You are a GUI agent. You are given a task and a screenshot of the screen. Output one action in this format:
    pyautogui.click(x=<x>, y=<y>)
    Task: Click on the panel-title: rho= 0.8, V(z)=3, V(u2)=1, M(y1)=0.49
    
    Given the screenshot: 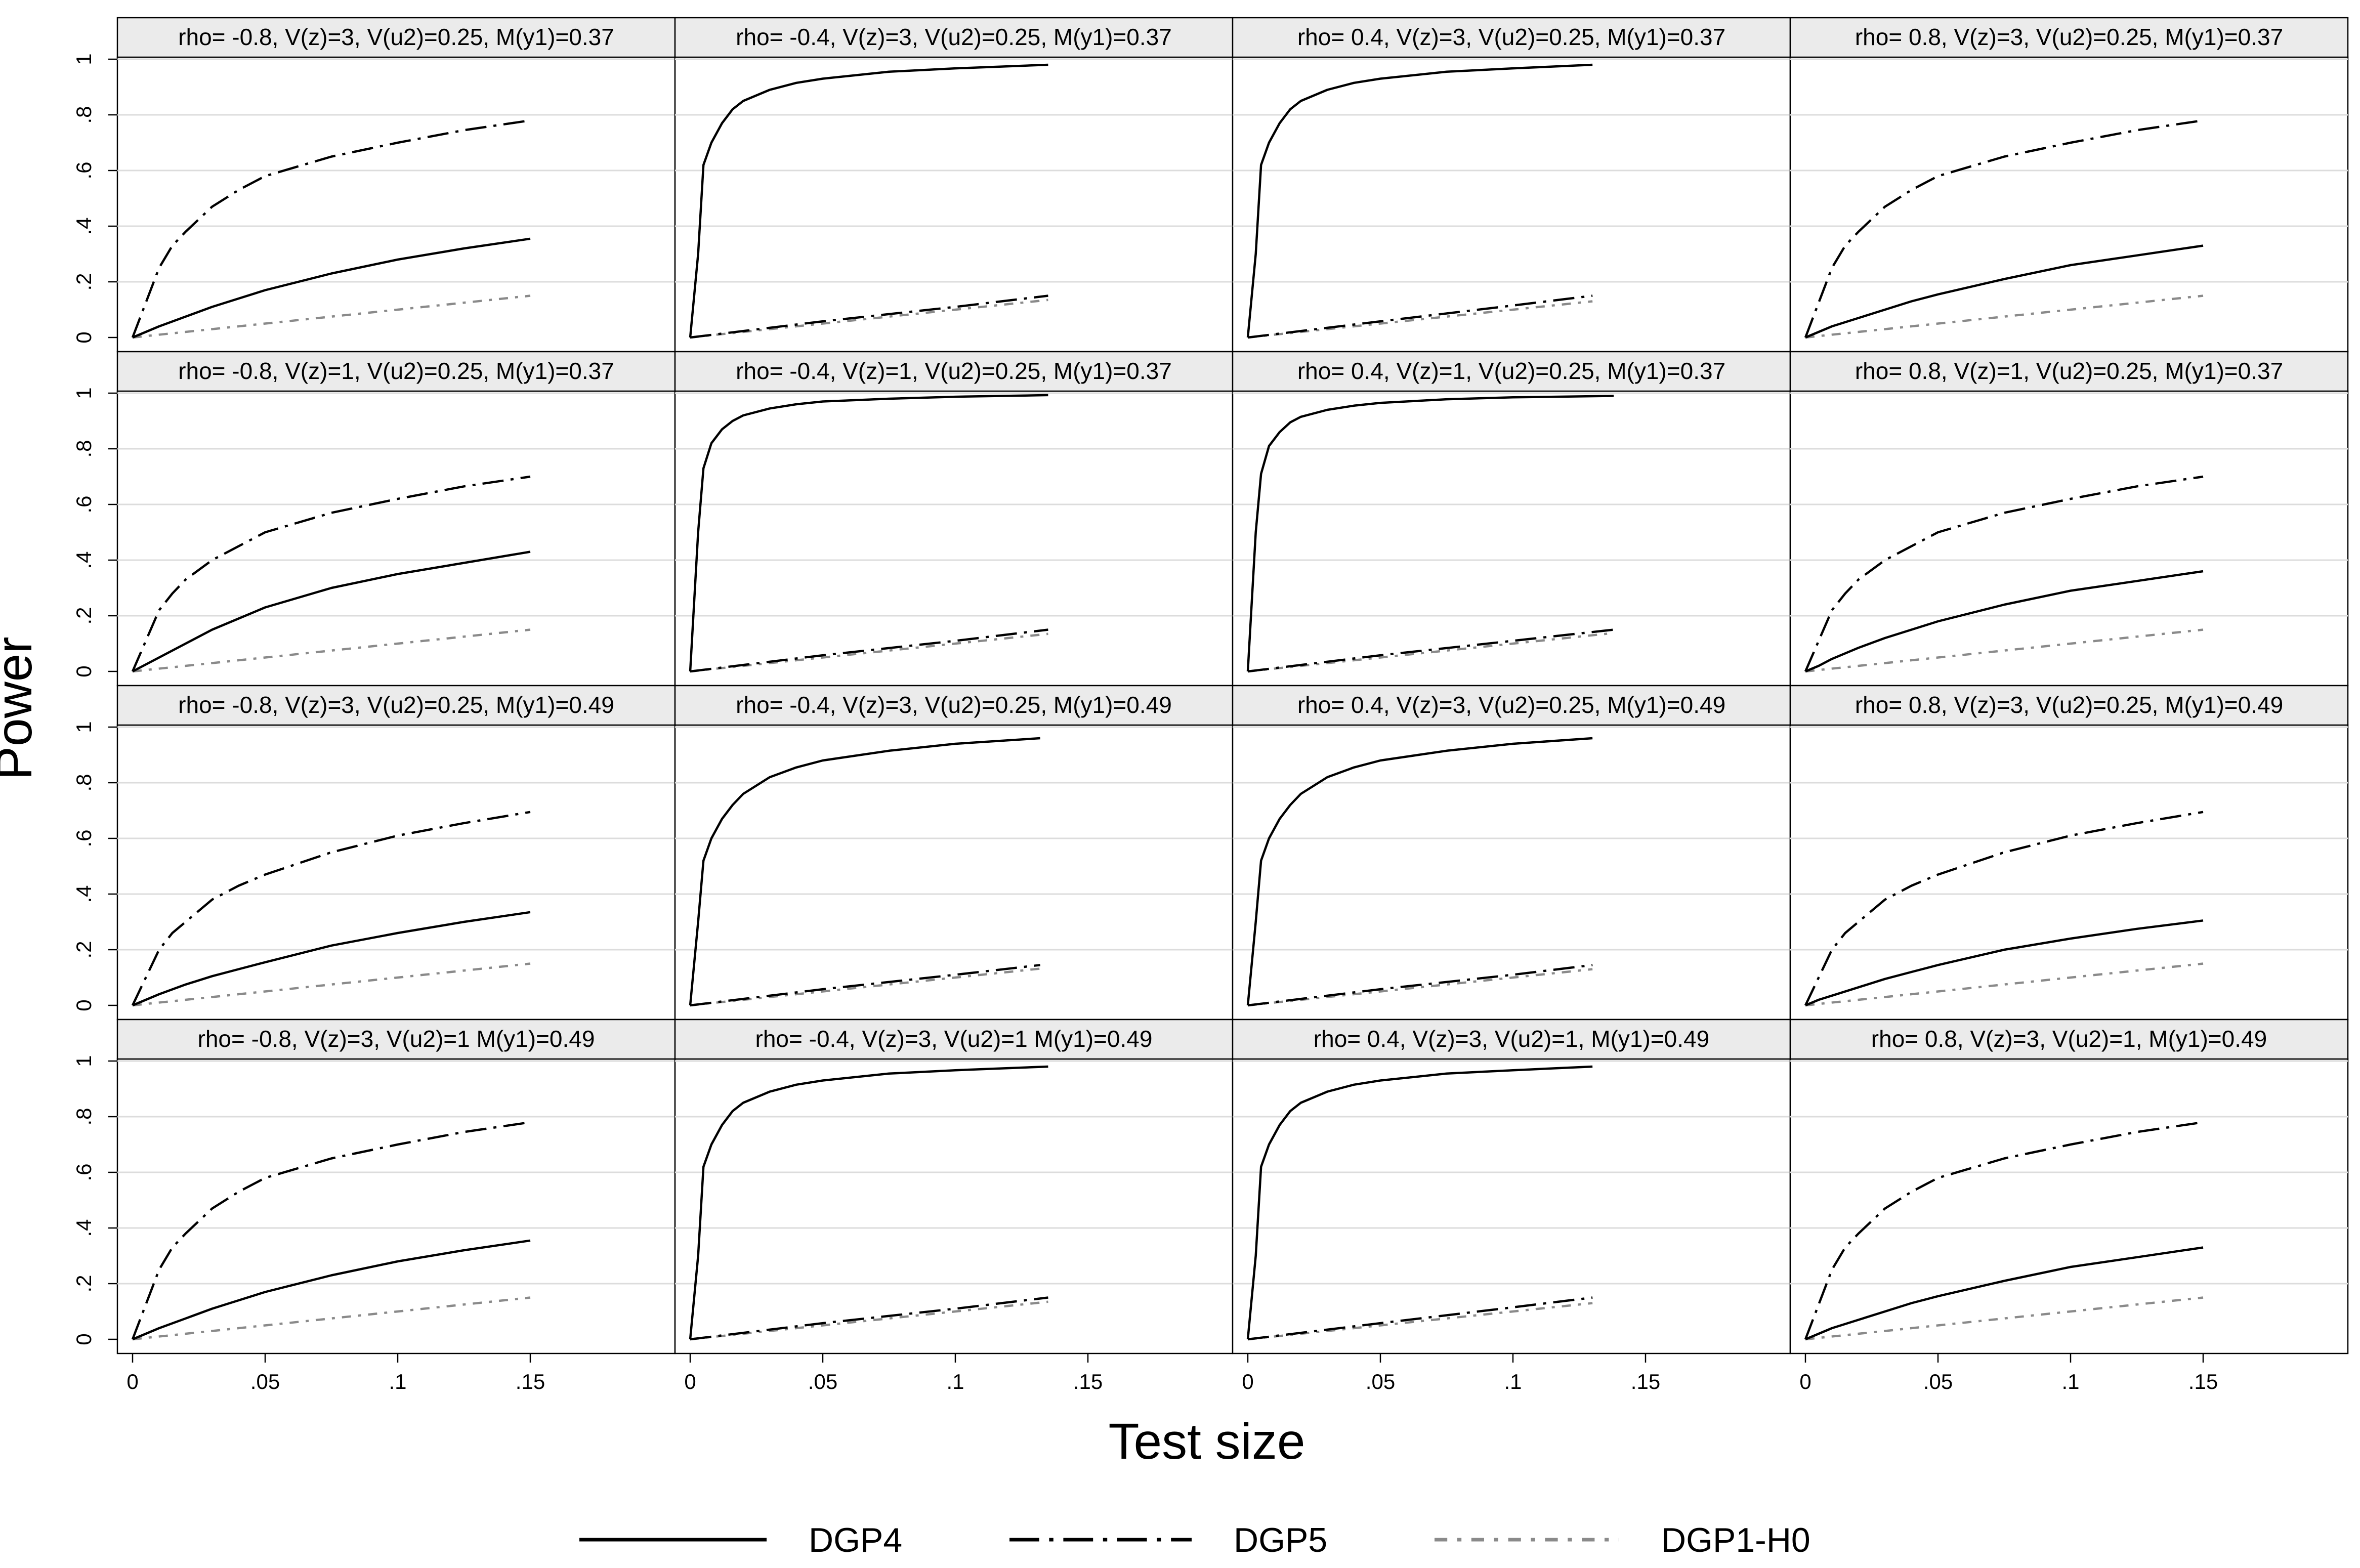 What is the action you would take?
    pyautogui.click(x=2069, y=1039)
    